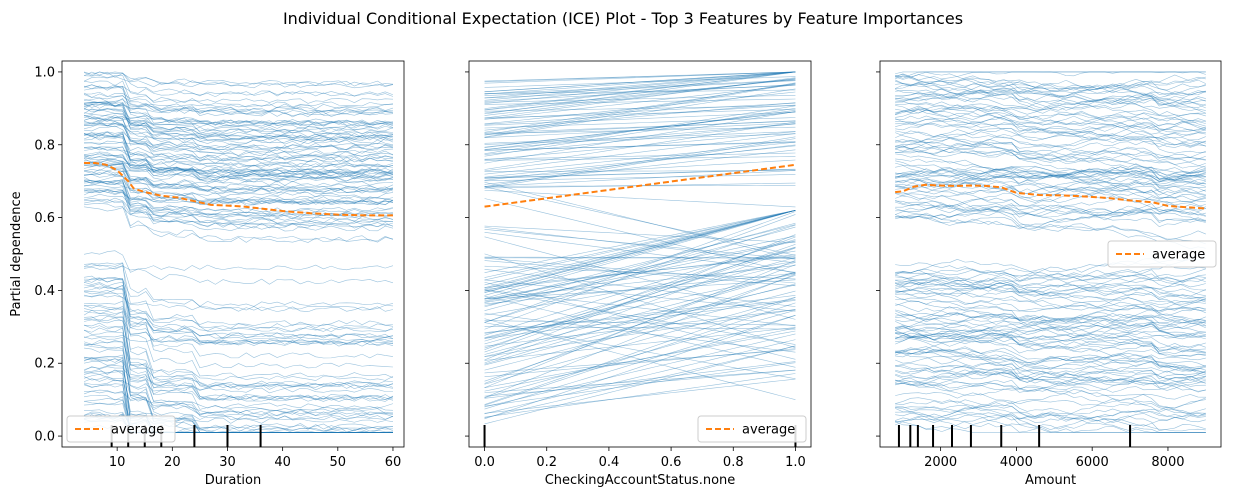 Image resolution: width=1233 pixels, height=502 pixels. I want to click on x-tick-label: 0.4, so click(609, 462).